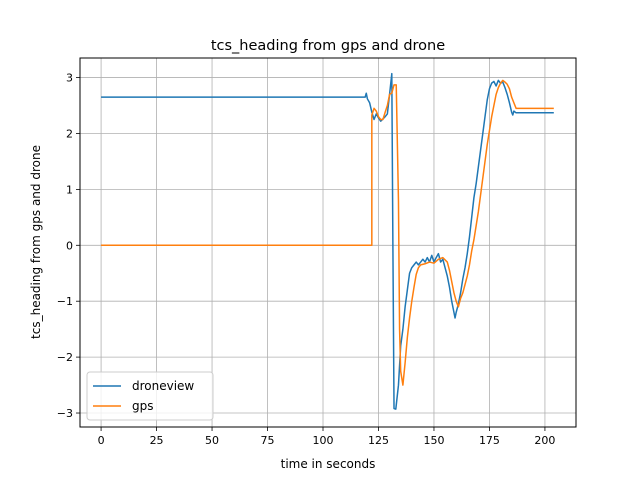  Describe the element at coordinates (36, 242) in the screenshot. I see `y-axis-label: tcs_heading from gps and drone` at that location.